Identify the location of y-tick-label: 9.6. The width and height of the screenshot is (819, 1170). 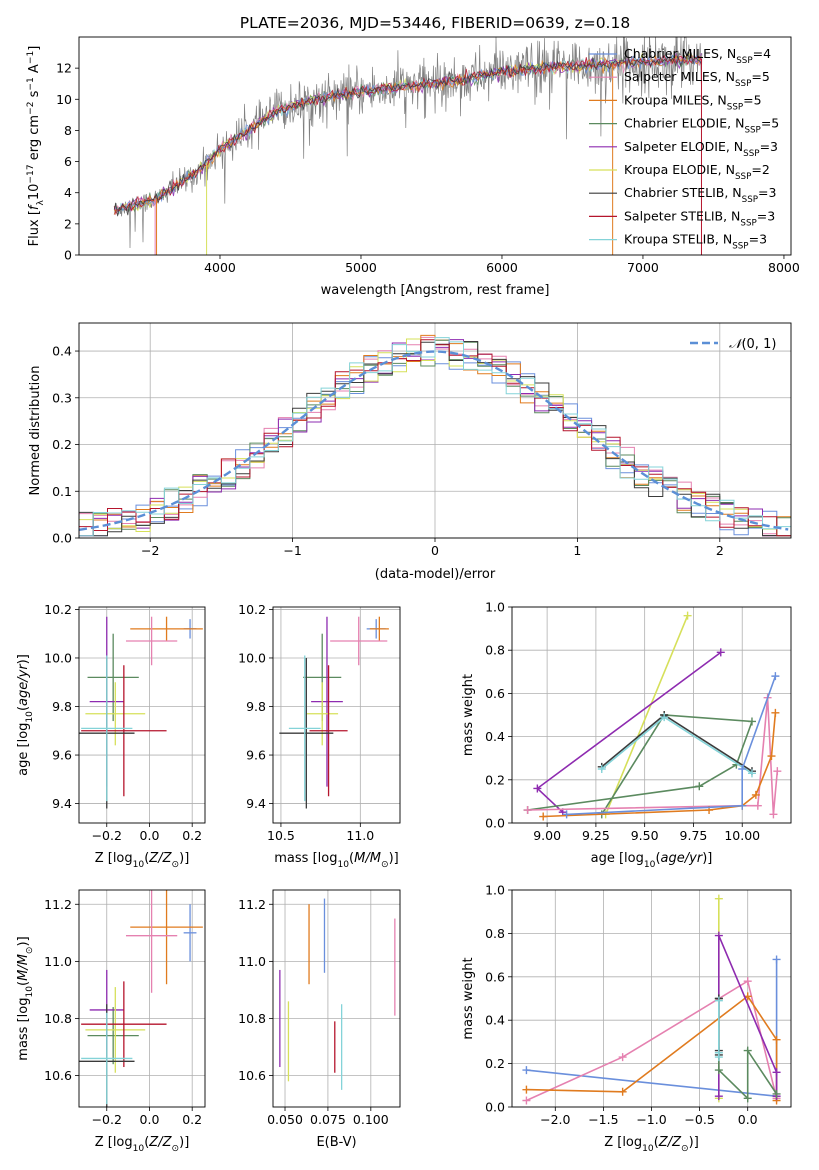
(256, 755).